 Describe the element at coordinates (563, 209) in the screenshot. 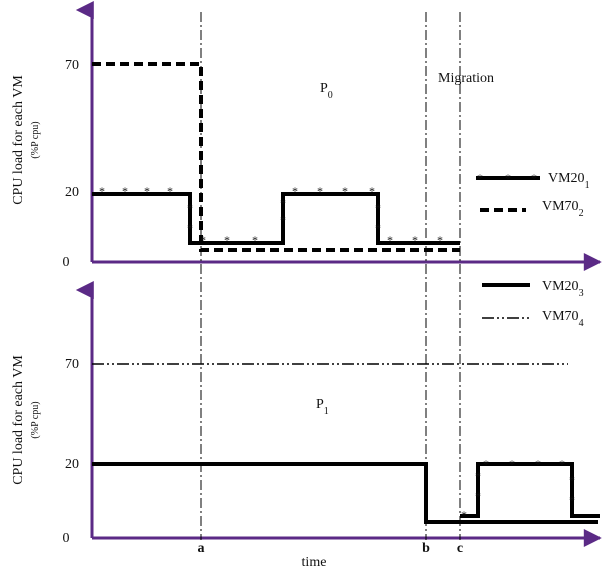

I see `legend-label-vm70-2: VM702` at that location.